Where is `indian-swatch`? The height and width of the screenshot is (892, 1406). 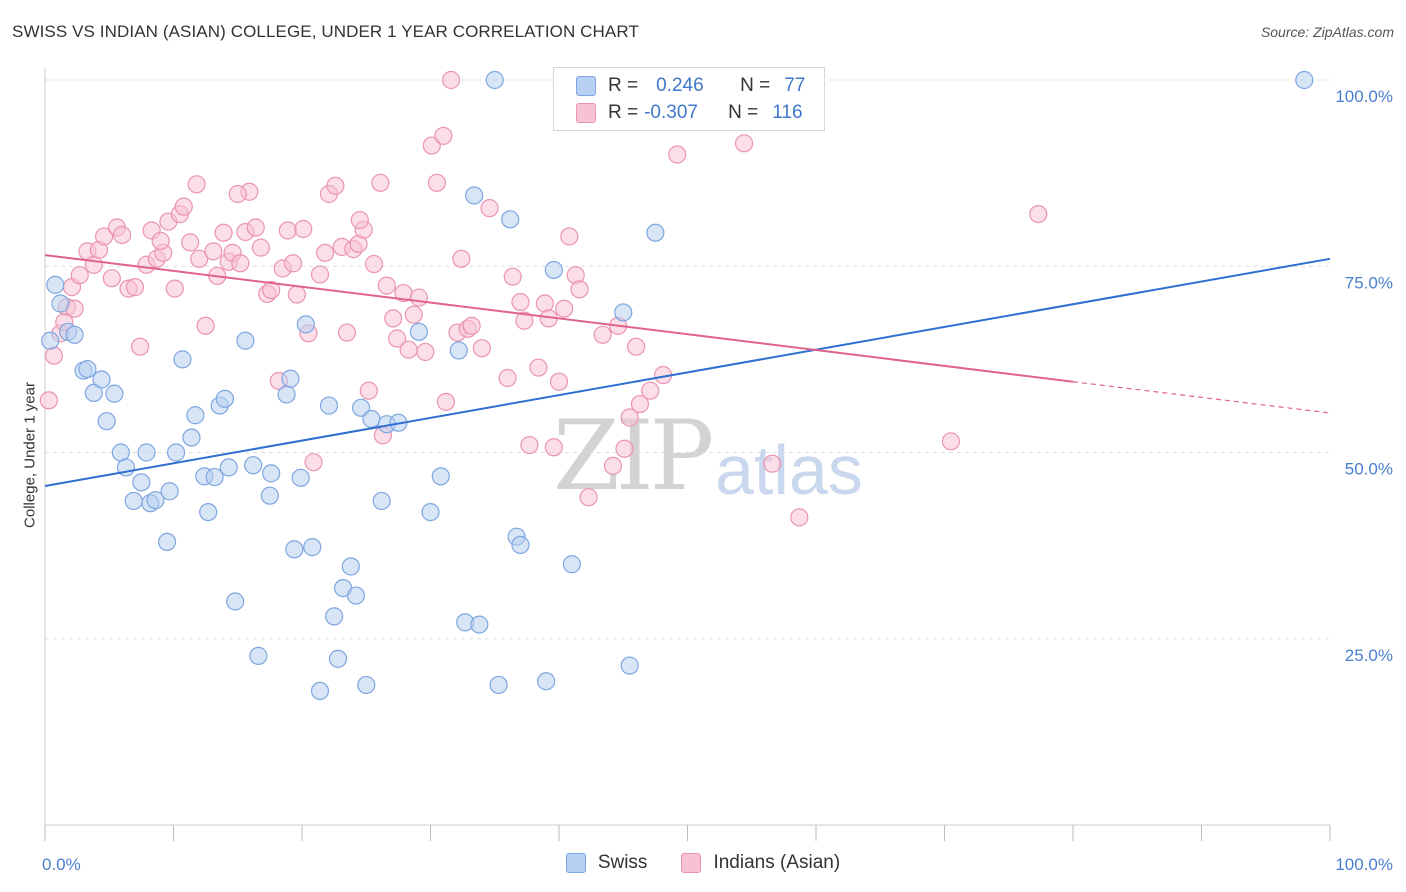
indian-swatch is located at coordinates (586, 113).